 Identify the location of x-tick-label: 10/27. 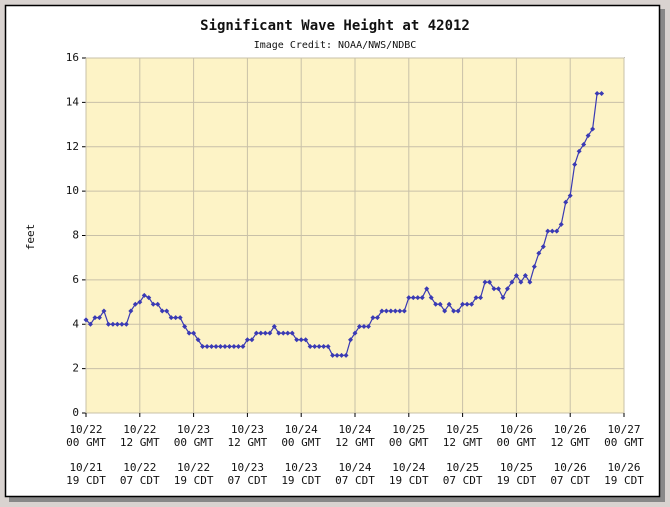
(623, 429).